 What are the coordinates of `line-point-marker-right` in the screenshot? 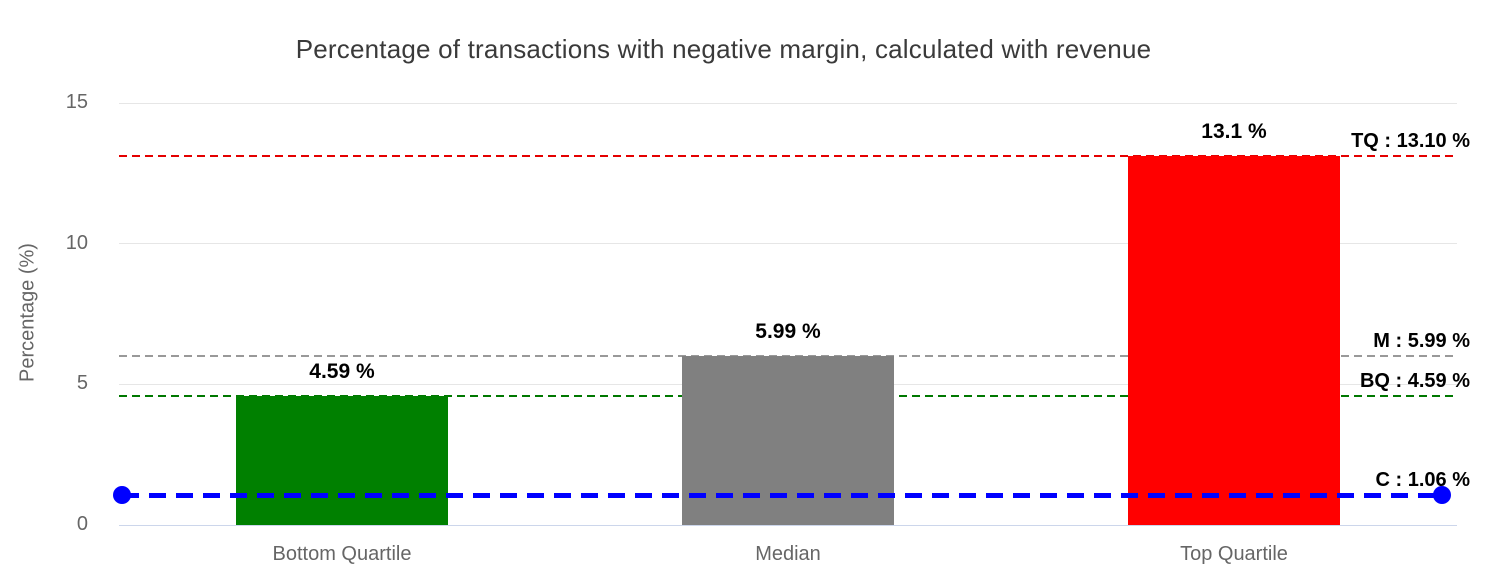 It's located at (1442, 495).